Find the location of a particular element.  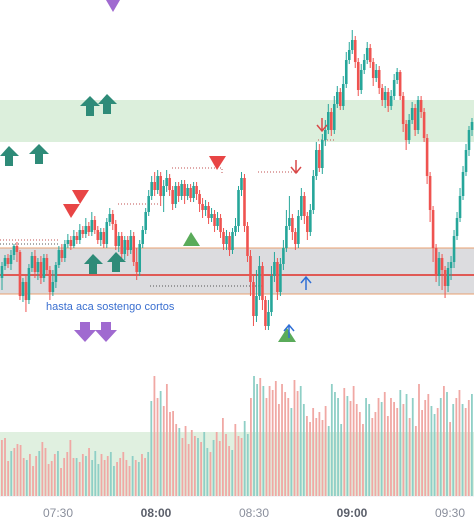

annotation-text: hasta aca sostengo cortos is located at coordinates (110, 307).